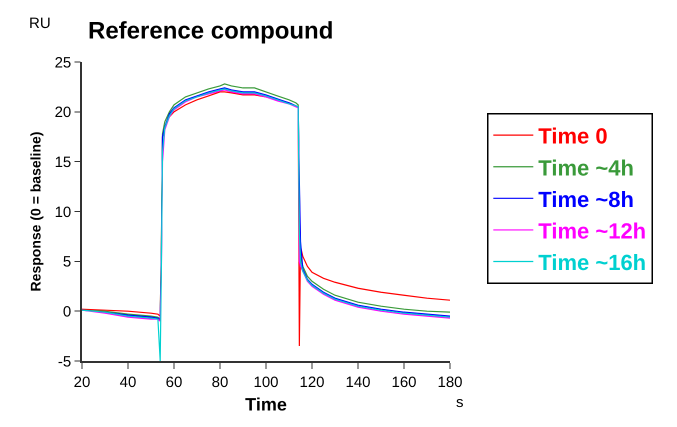 Image resolution: width=677 pixels, height=427 pixels. Describe the element at coordinates (460, 402) in the screenshot. I see `text: s` at that location.